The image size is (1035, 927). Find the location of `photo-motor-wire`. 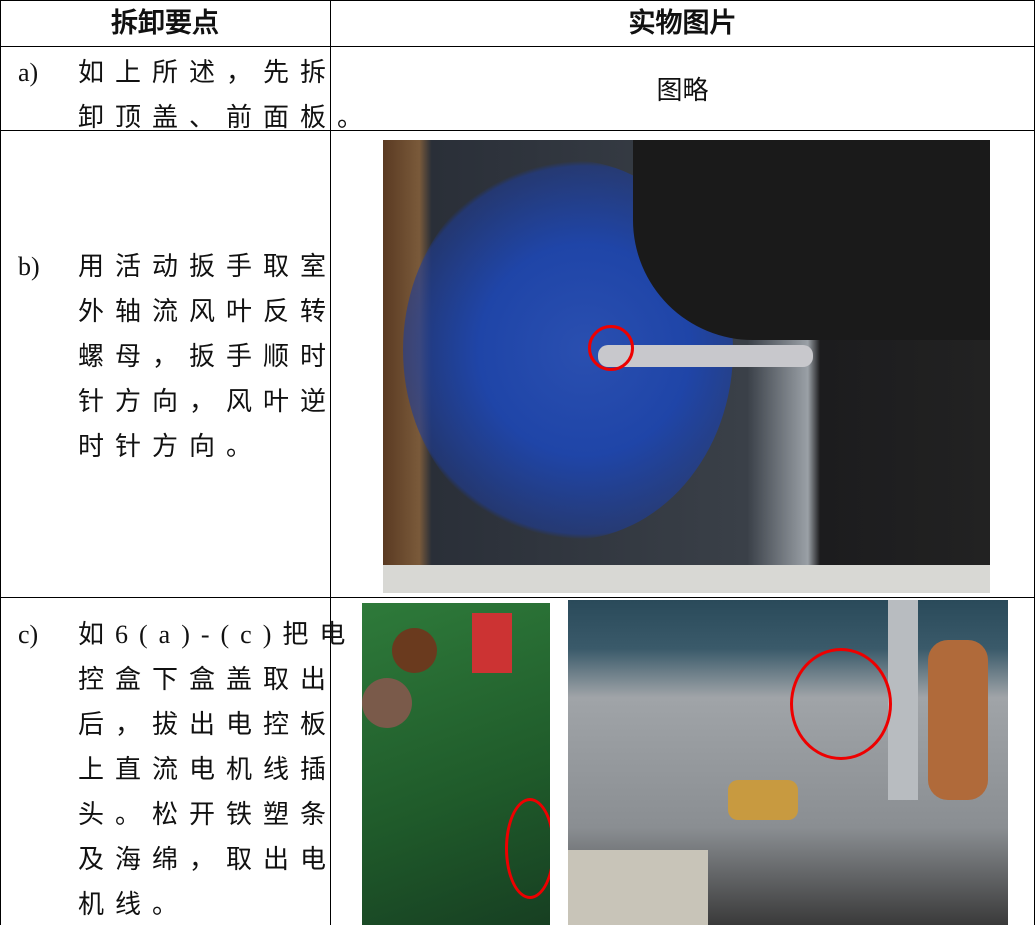

photo-motor-wire is located at coordinates (788, 762).